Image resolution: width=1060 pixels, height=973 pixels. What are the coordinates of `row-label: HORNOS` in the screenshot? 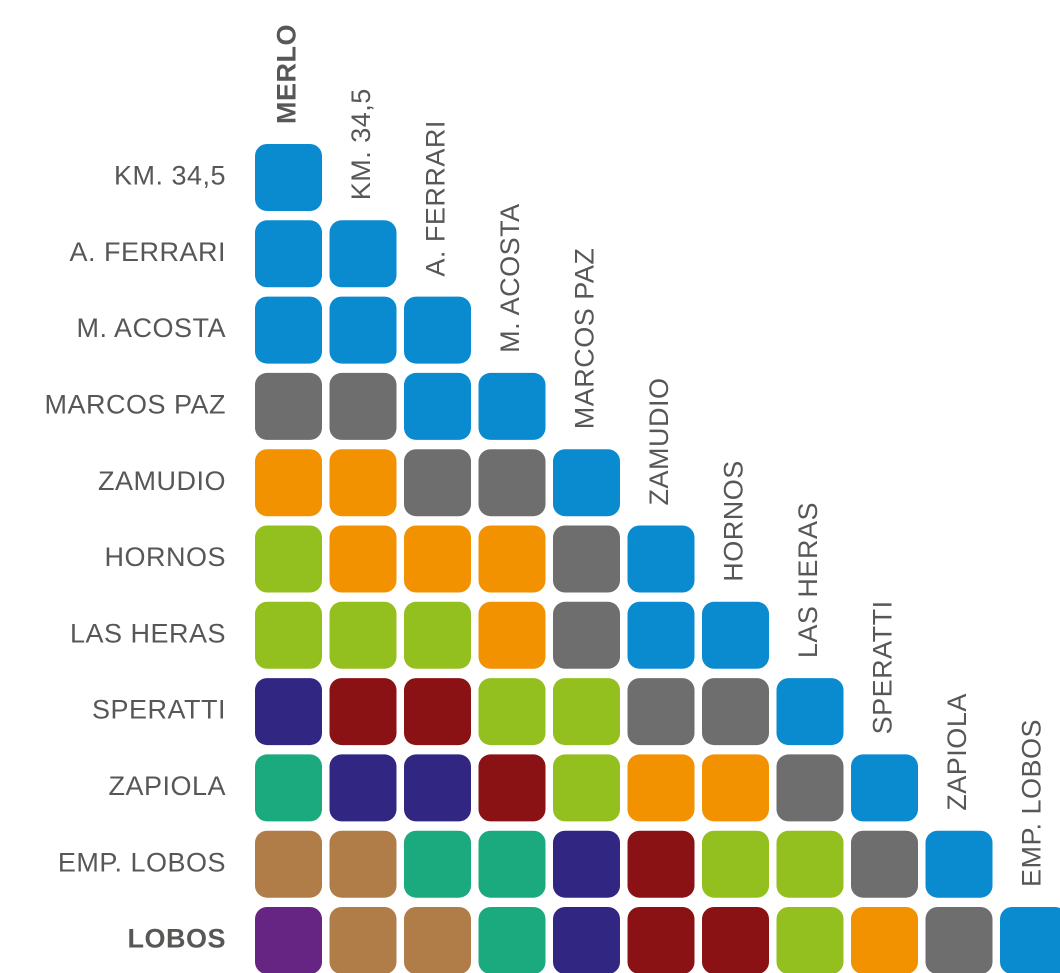 It's located at (165, 557).